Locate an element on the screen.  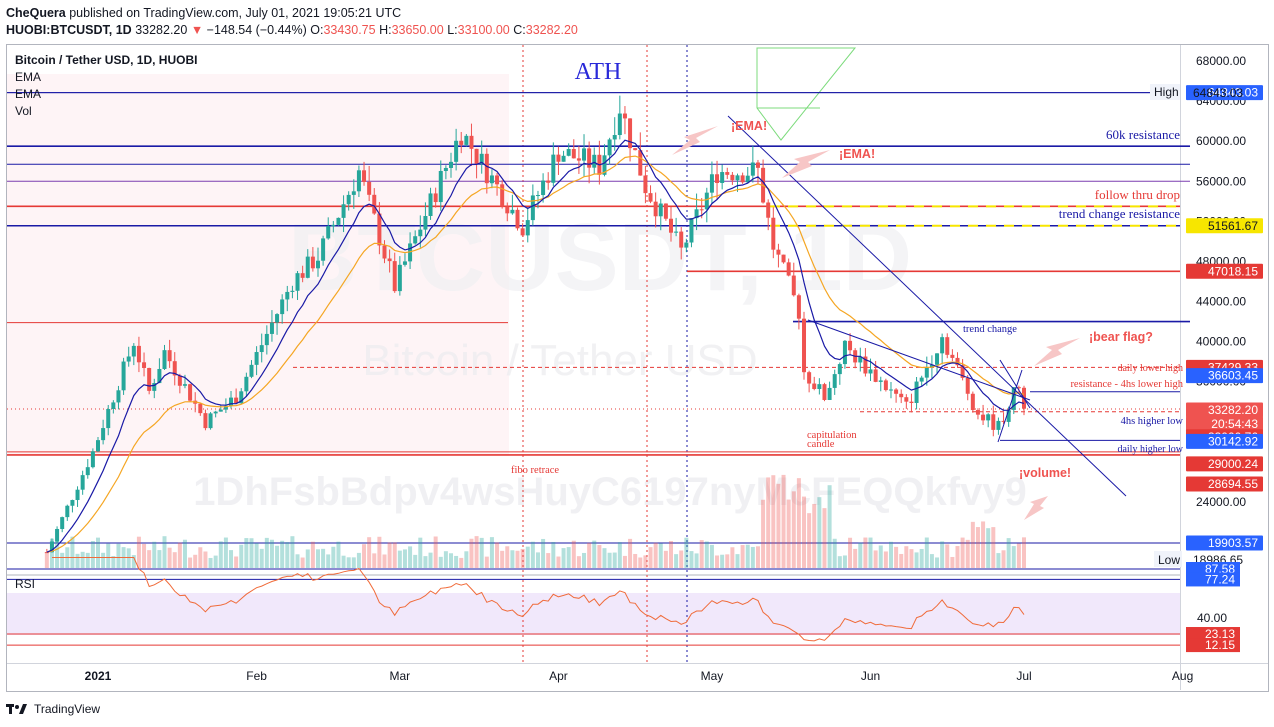
price-change: −148.54 (−0.44%) is located at coordinates (256, 30).